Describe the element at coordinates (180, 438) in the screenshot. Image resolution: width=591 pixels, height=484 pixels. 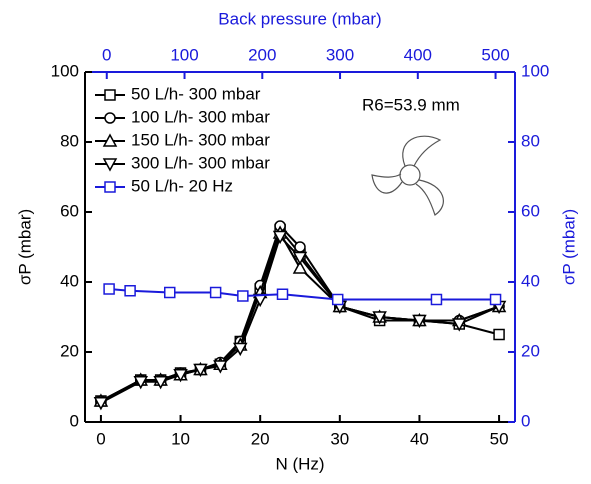
I see `x-tick-label: 10` at that location.